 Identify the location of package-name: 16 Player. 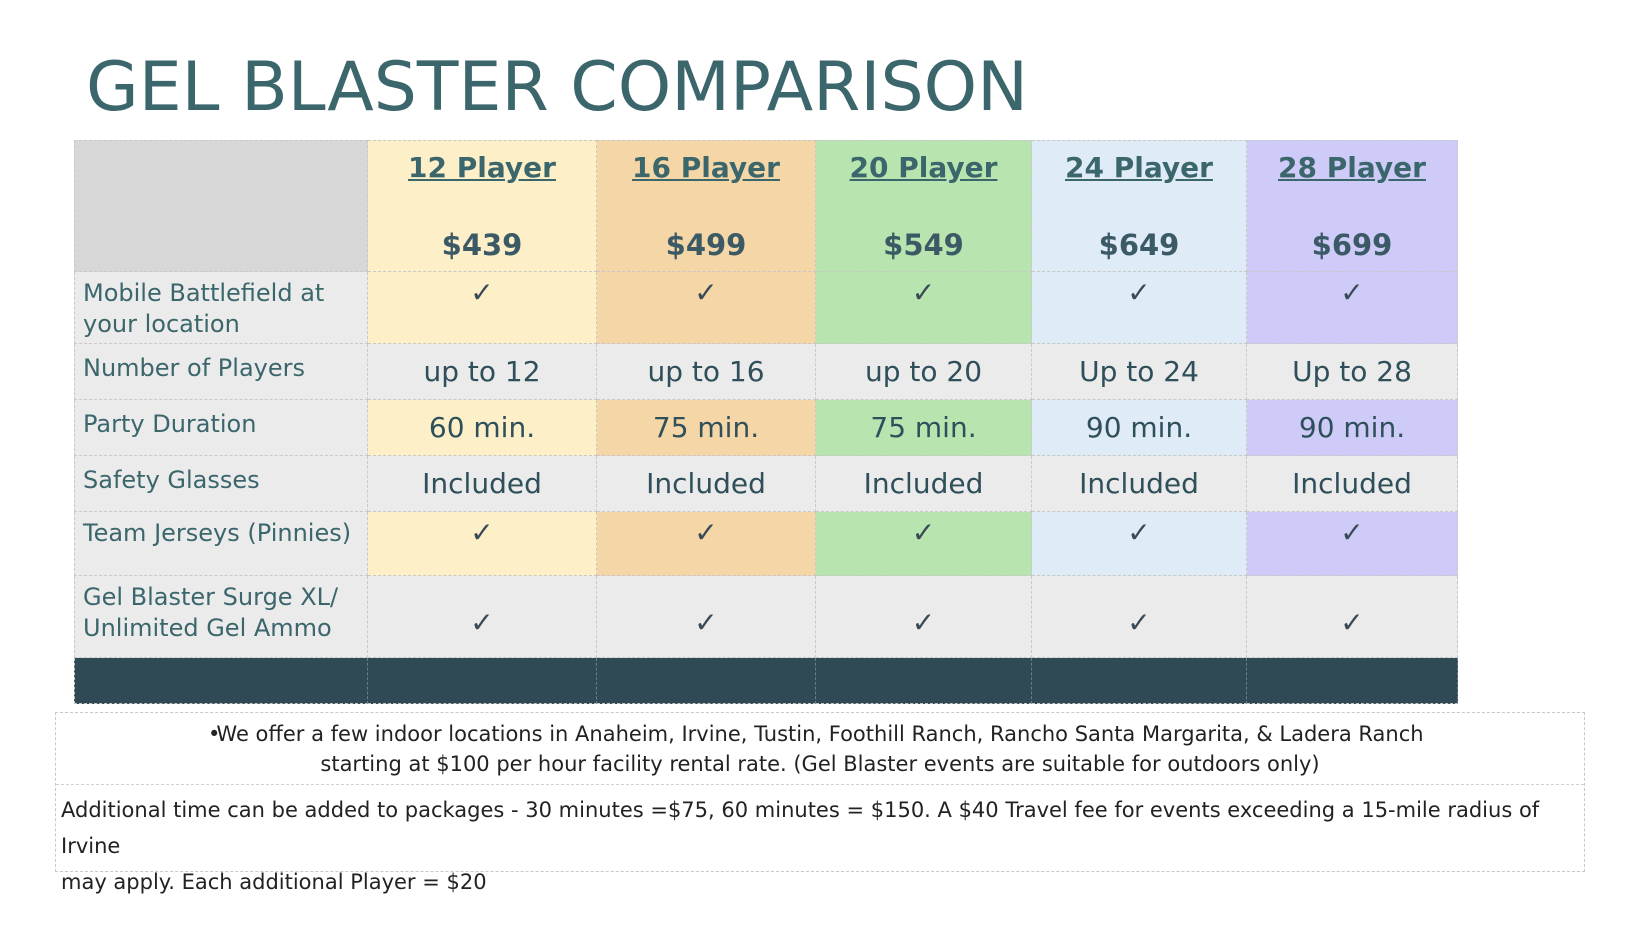
(706, 167).